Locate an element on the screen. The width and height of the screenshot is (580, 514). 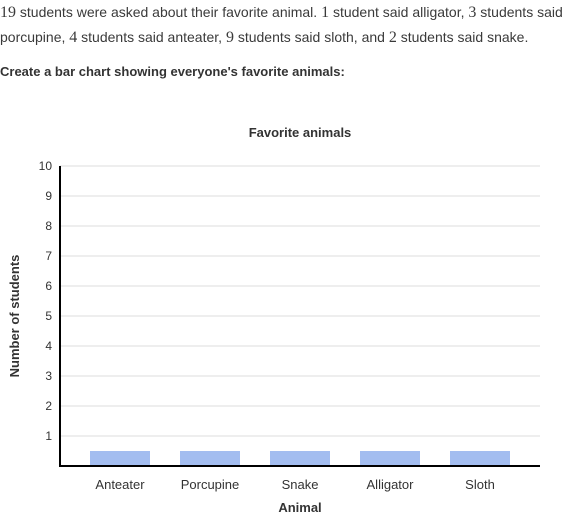
y-tick-label: 9 is located at coordinates (48, 196).